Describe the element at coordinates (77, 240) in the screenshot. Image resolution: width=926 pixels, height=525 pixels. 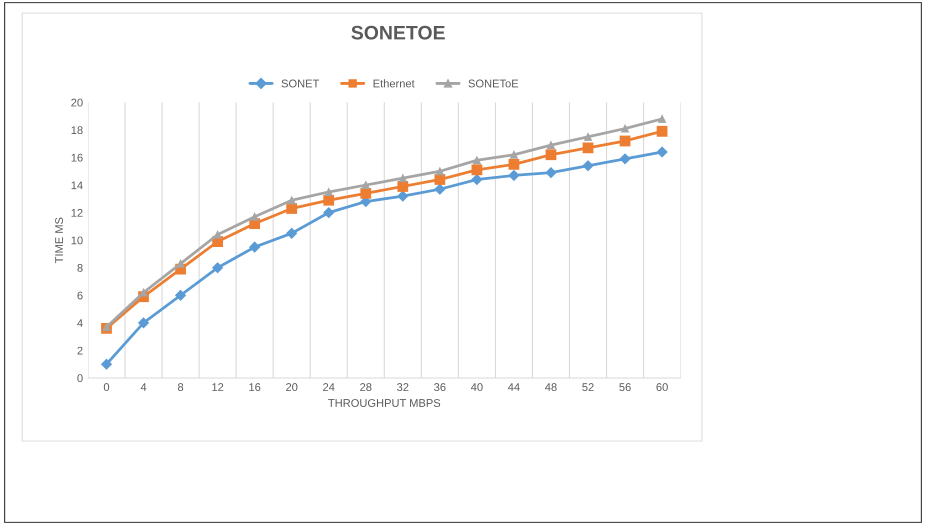
I see `y-tick-label: 10` at that location.